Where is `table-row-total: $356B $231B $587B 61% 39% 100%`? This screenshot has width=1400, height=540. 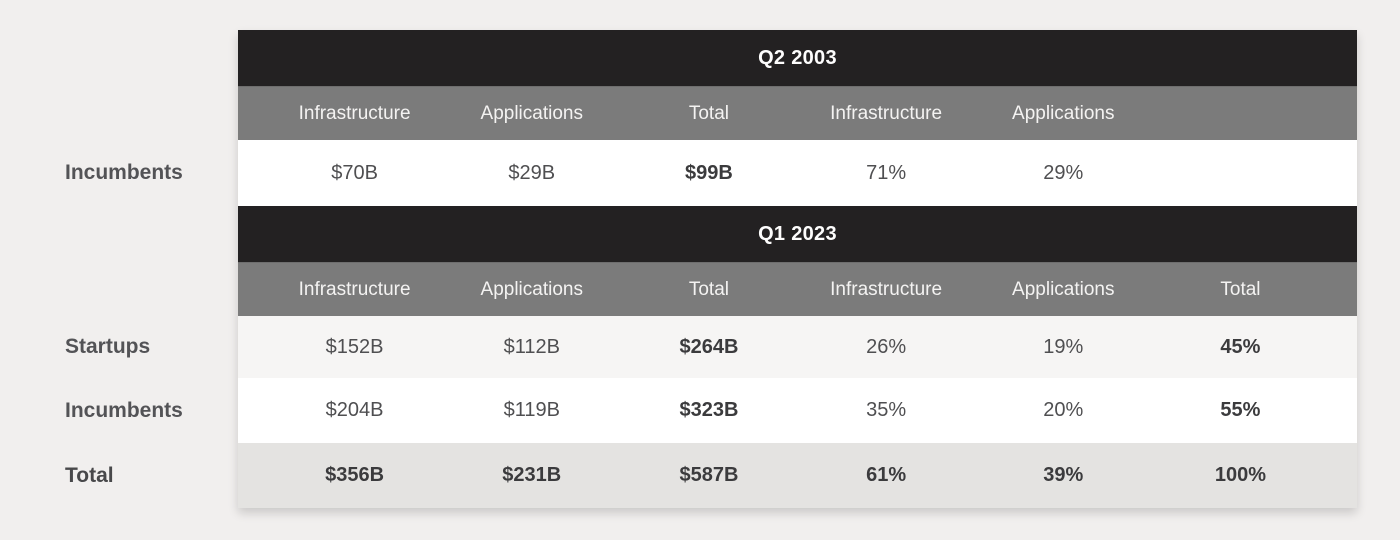
table-row-total: $356B $231B $587B 61% 39% 100% is located at coordinates (797, 475).